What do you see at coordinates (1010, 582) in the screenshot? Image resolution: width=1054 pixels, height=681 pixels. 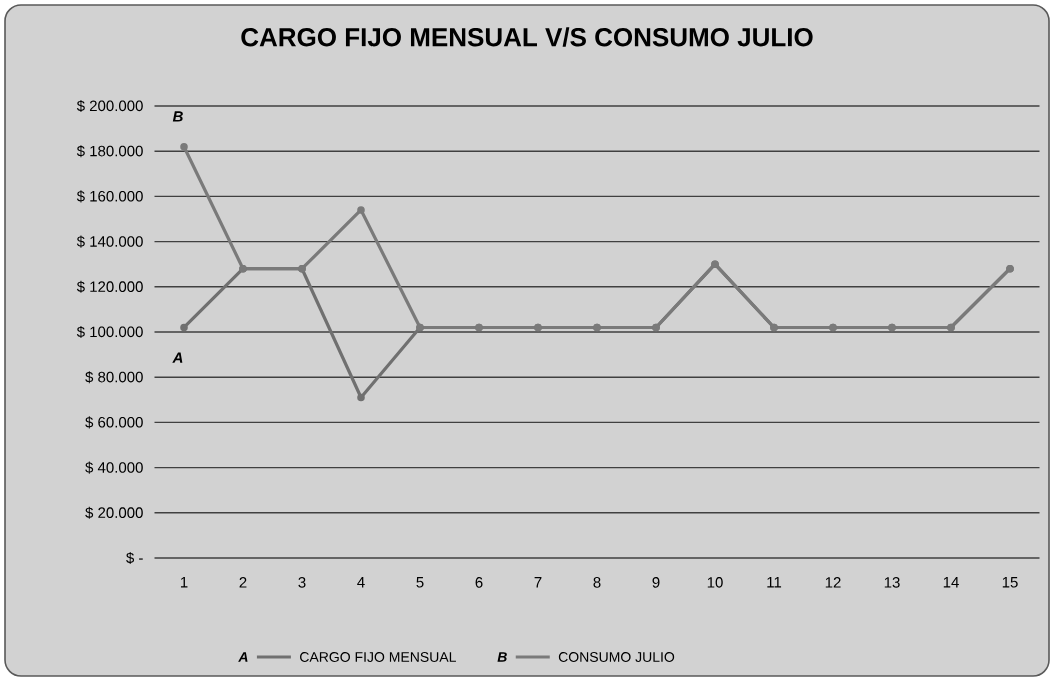 I see `x-tick-label: 15` at bounding box center [1010, 582].